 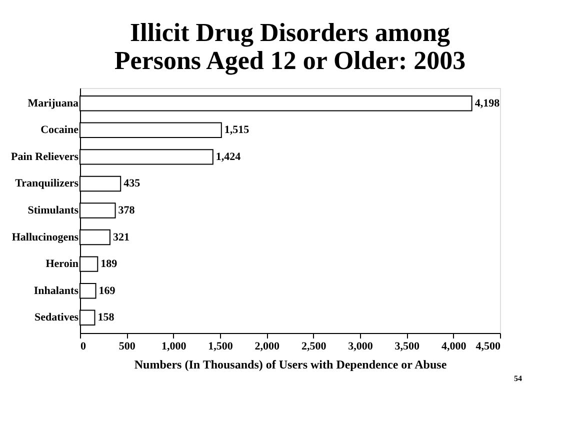 I want to click on y-tick-label: Inhalants, so click(x=57, y=290).